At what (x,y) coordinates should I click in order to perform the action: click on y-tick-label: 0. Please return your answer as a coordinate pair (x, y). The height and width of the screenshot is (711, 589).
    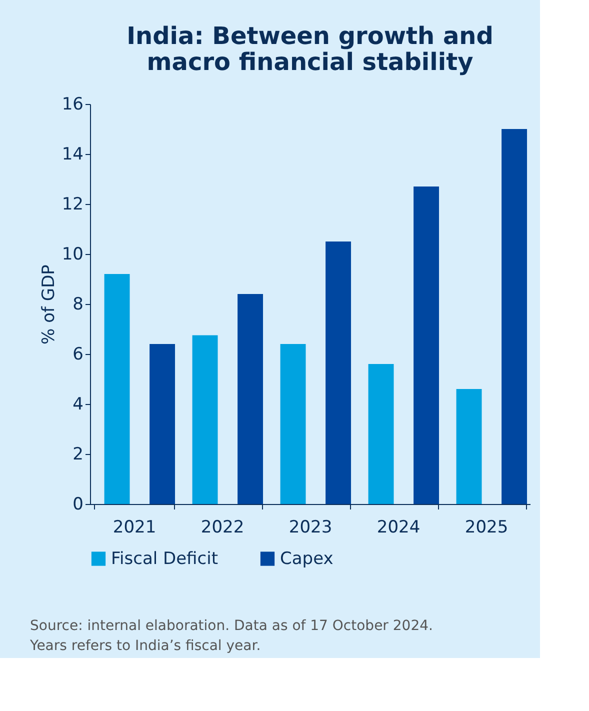
    Looking at the image, I should click on (78, 504).